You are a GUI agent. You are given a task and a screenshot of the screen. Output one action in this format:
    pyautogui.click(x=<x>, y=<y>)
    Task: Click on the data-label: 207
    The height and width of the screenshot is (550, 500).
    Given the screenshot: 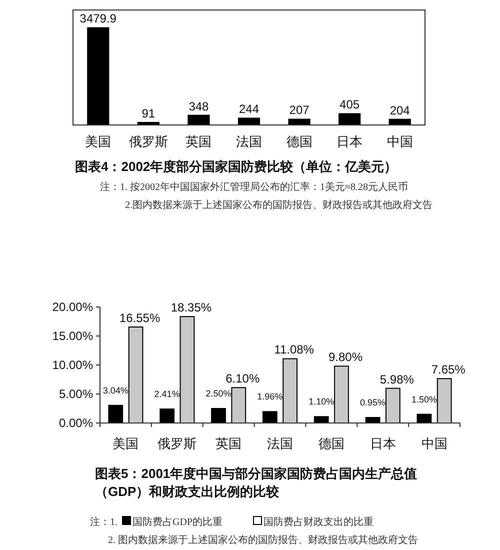 What is the action you would take?
    pyautogui.click(x=299, y=110)
    